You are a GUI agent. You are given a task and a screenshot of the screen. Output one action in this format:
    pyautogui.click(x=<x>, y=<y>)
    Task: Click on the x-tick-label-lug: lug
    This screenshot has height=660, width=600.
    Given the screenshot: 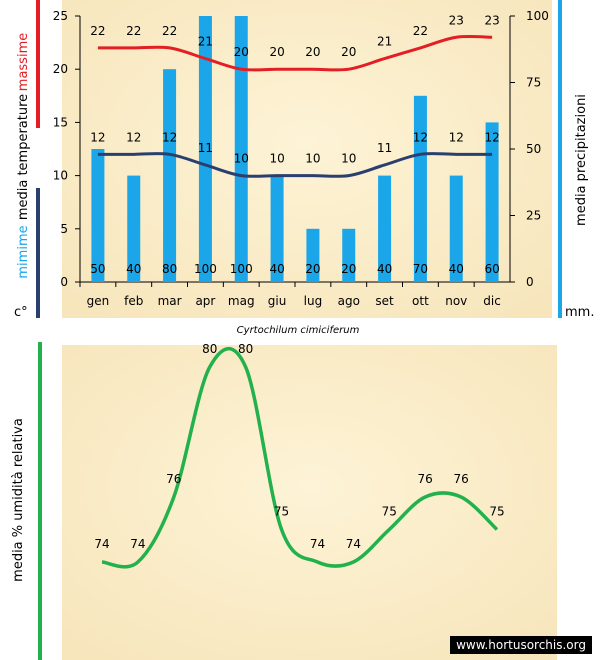 What is the action you would take?
    pyautogui.click(x=313, y=301)
    